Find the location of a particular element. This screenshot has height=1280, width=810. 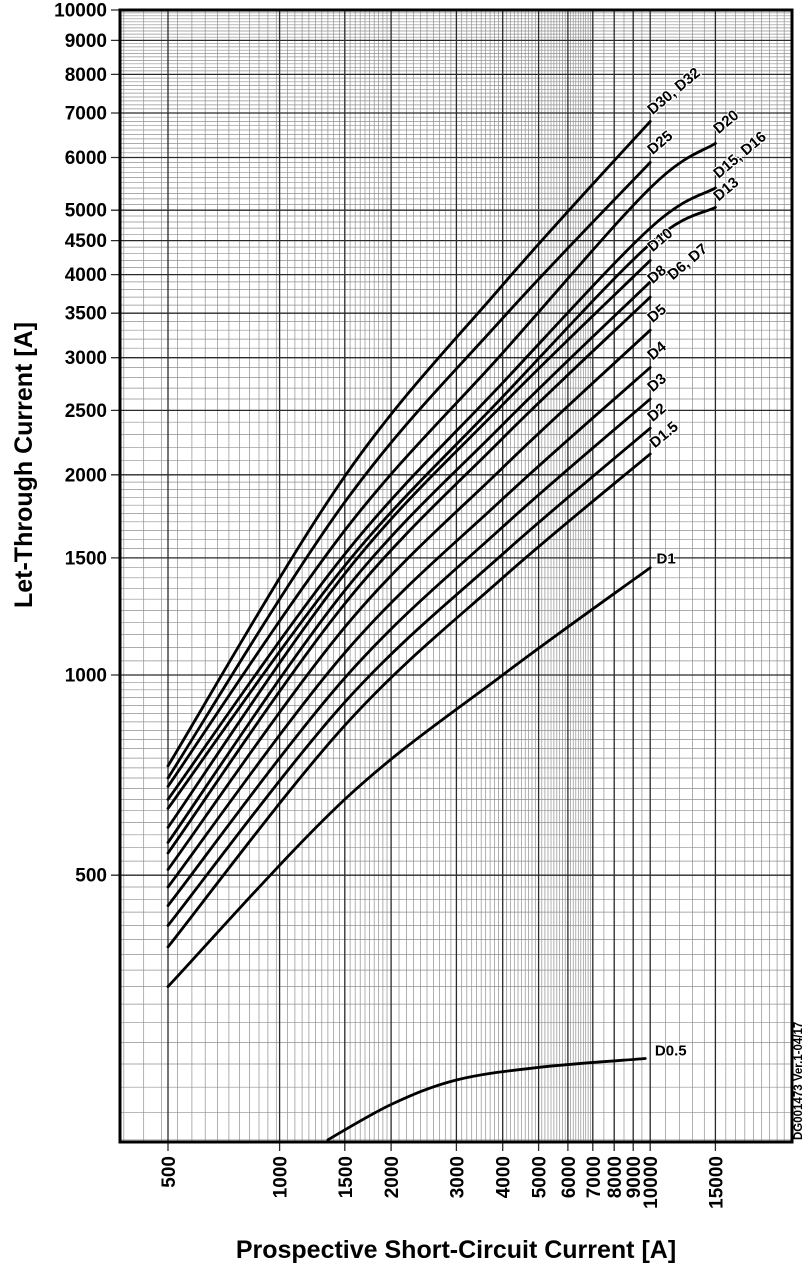

x-tick-label: 15000 is located at coordinates (716, 1182).